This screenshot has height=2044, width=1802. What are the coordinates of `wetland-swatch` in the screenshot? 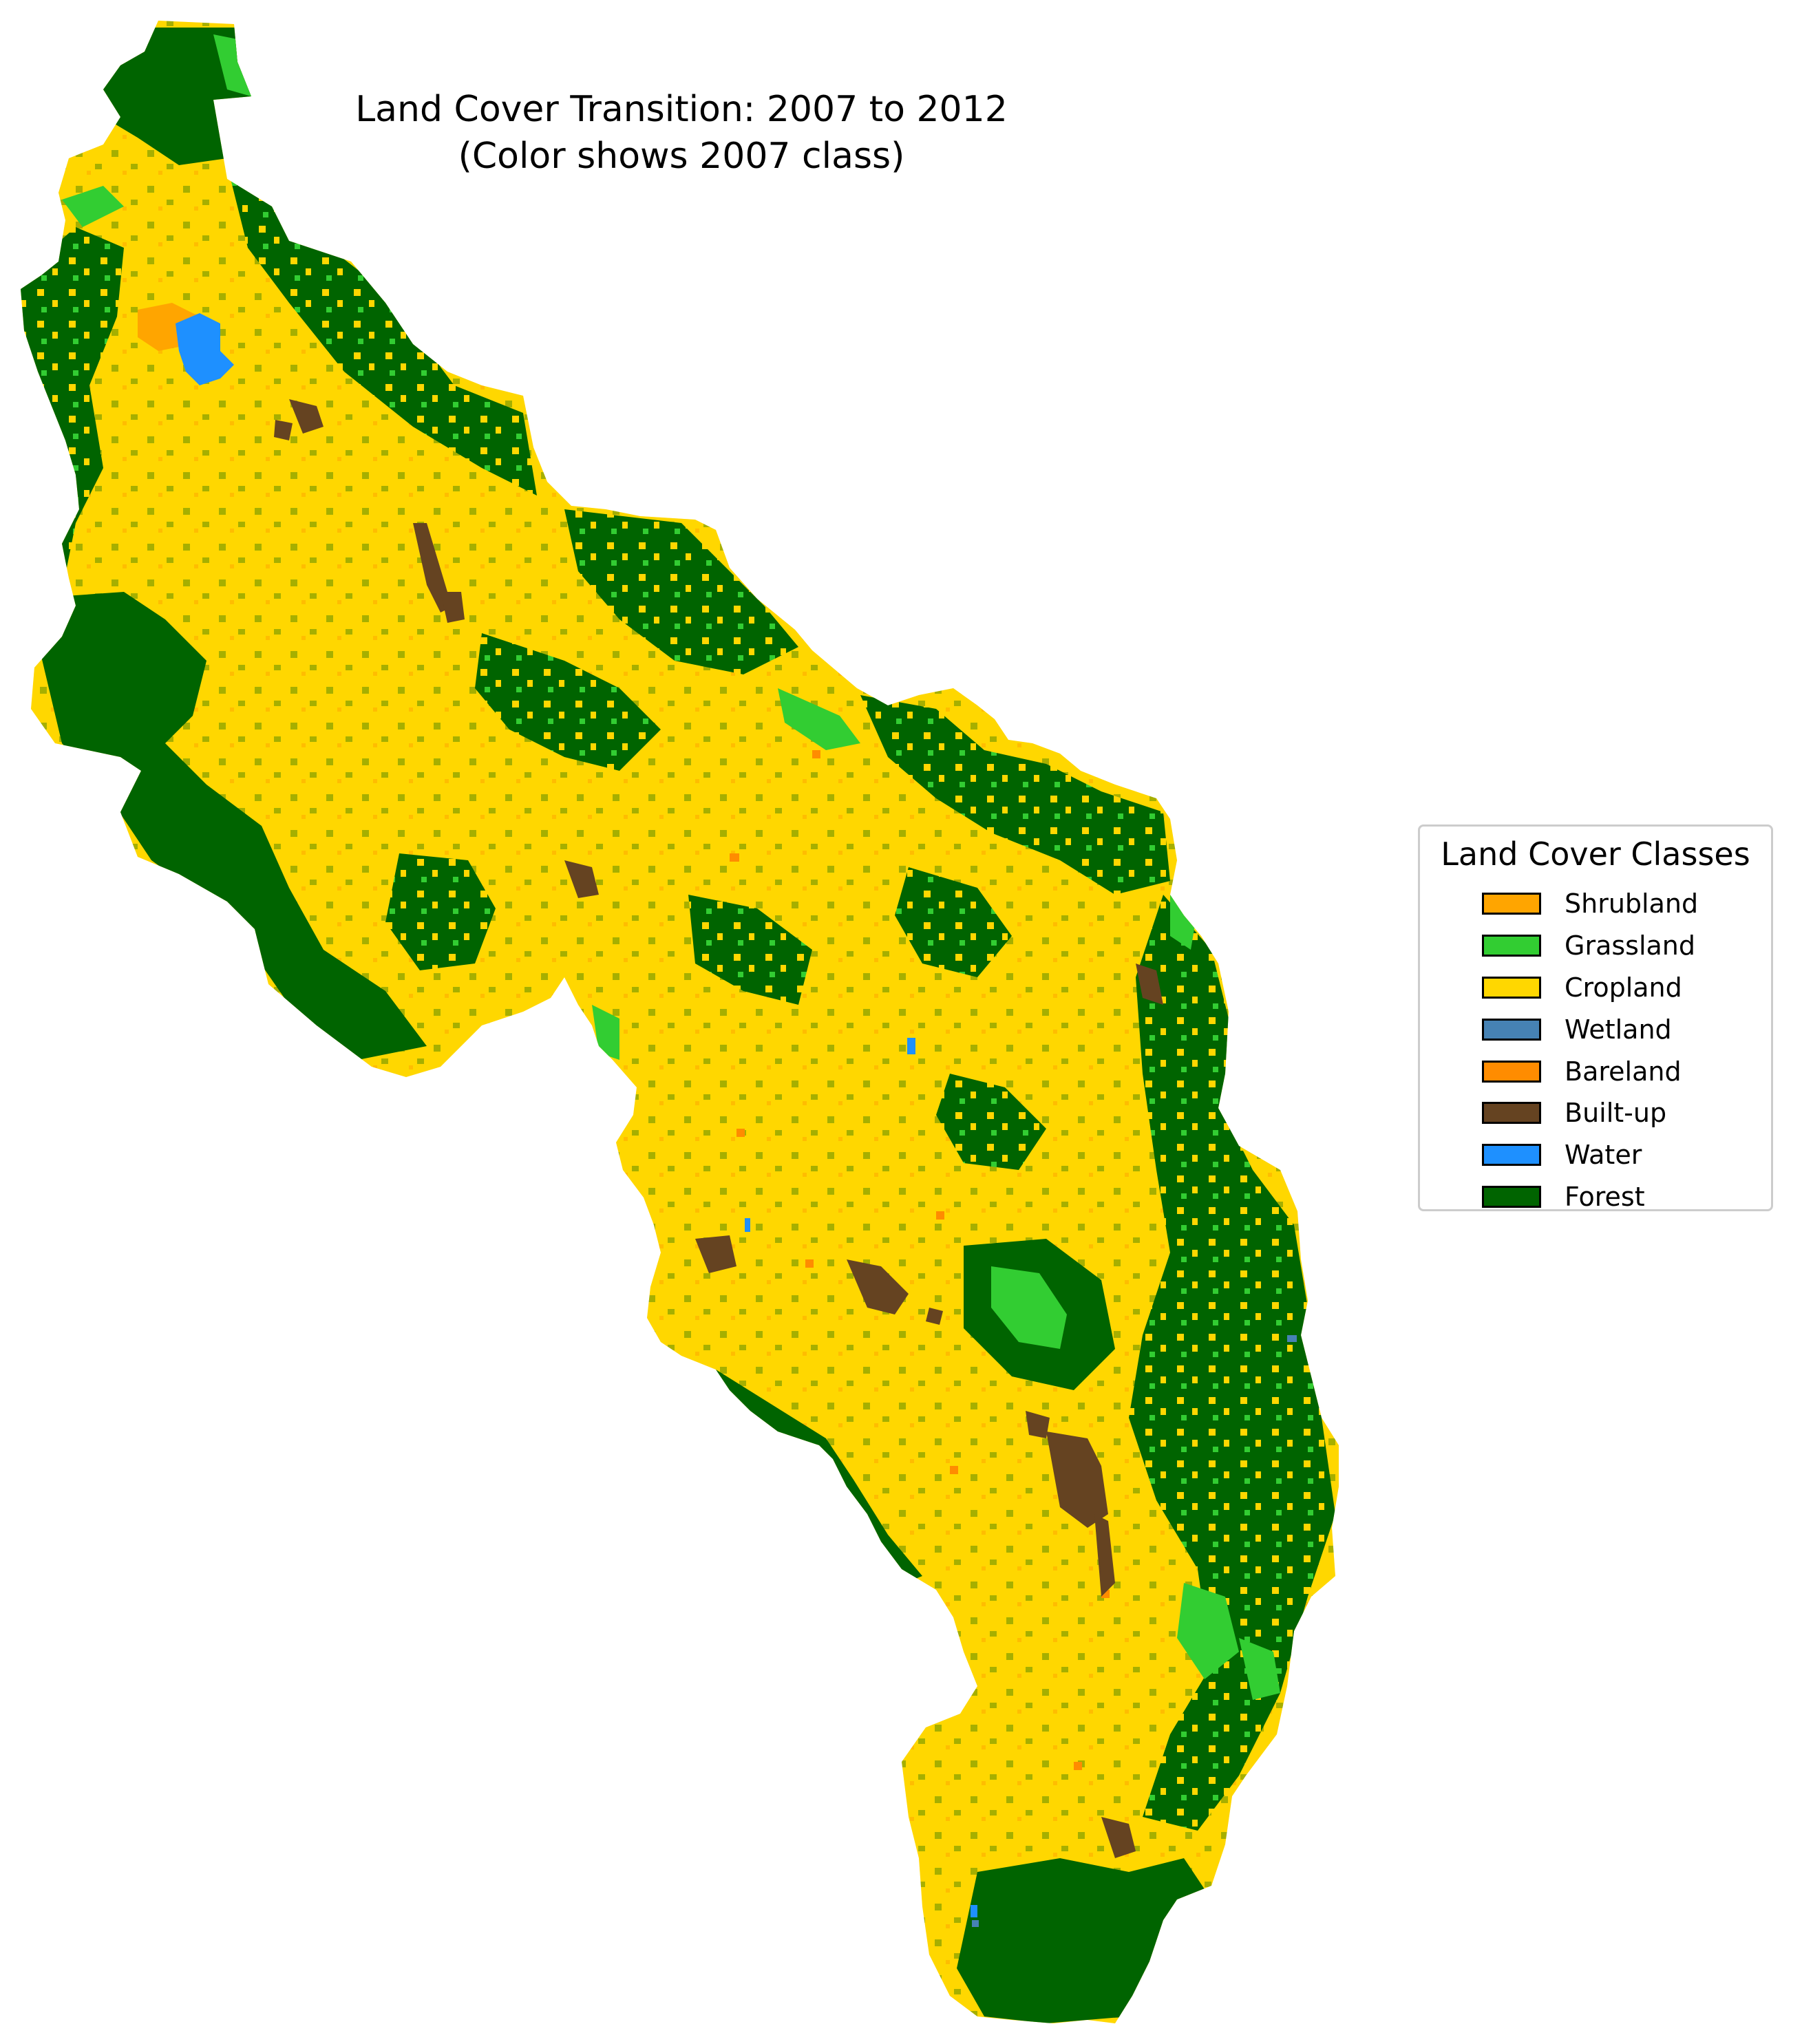 It's located at (1511, 1029).